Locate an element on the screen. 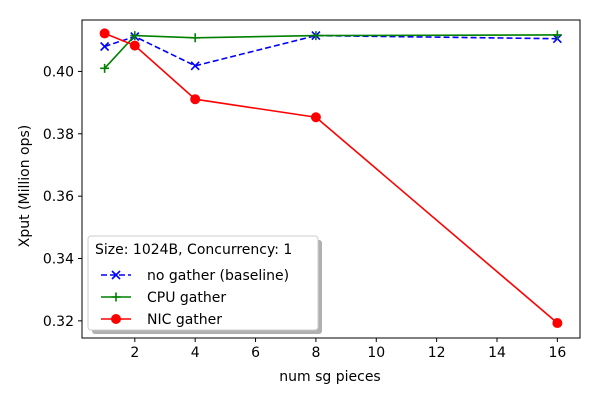 The height and width of the screenshot is (400, 600). y-tick-label: 0.40 is located at coordinates (58, 72).